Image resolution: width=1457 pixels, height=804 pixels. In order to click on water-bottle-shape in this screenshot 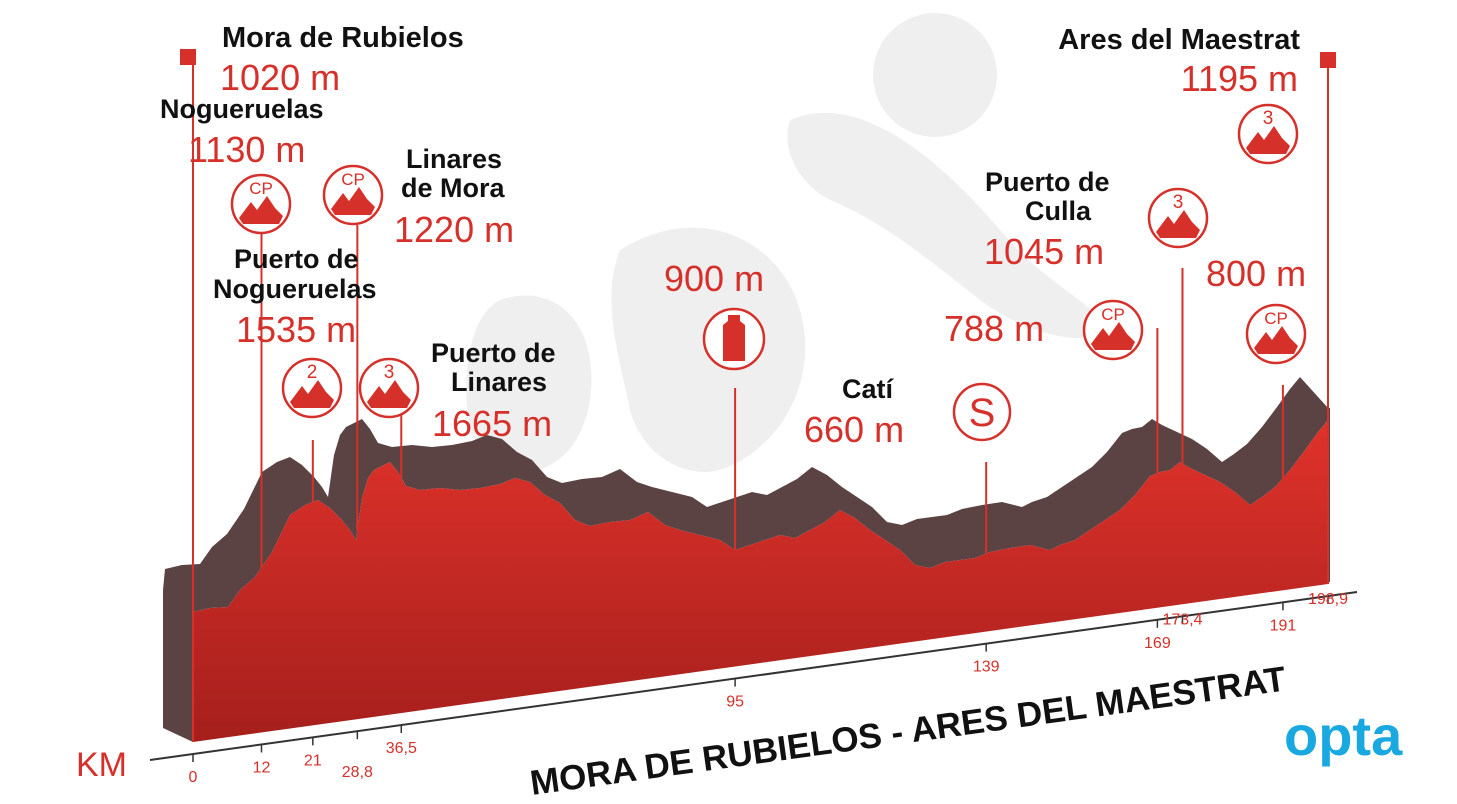, I will do `click(734, 338)`.